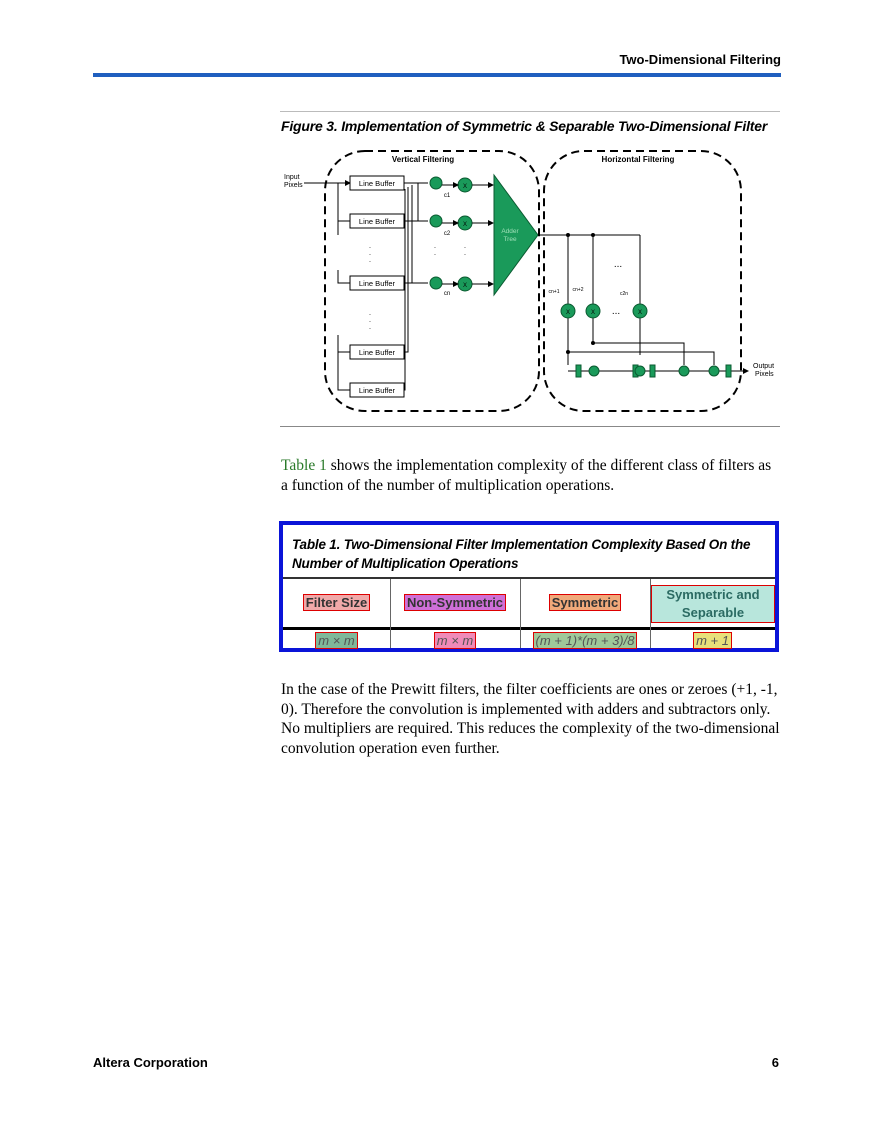 The width and height of the screenshot is (874, 1123). I want to click on cell-filter-size: m × m, so click(336, 640).